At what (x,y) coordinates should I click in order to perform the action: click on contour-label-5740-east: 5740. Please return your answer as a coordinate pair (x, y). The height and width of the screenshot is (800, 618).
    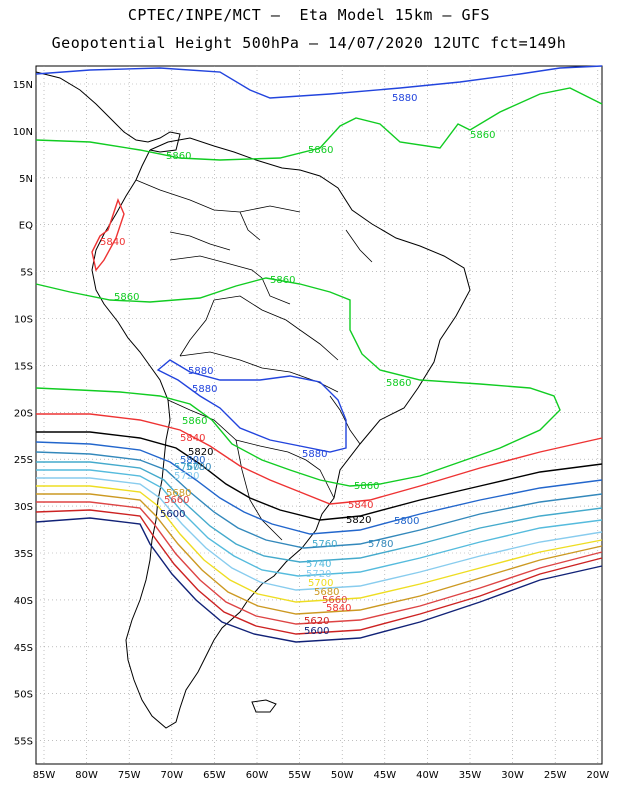
    Looking at the image, I should click on (318, 564).